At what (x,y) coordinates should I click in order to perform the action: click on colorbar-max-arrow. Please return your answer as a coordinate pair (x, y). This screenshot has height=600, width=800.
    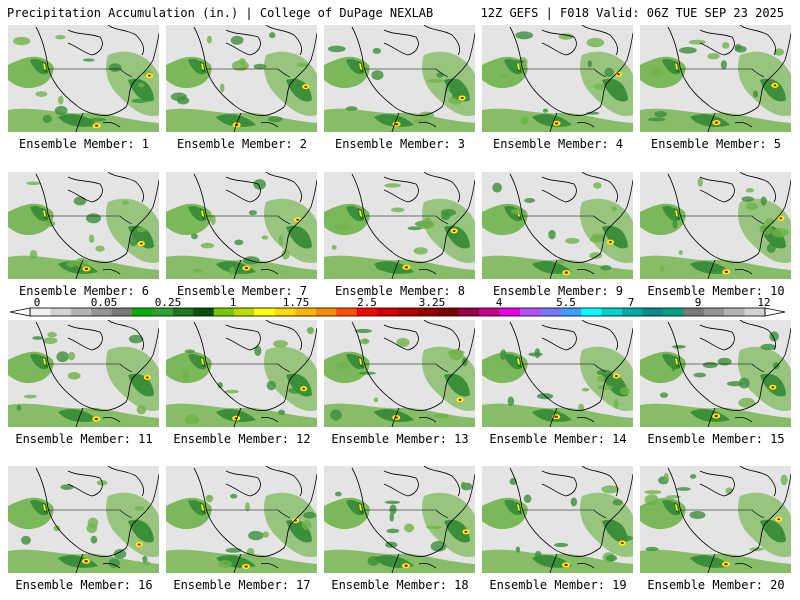
    Looking at the image, I should click on (775, 312).